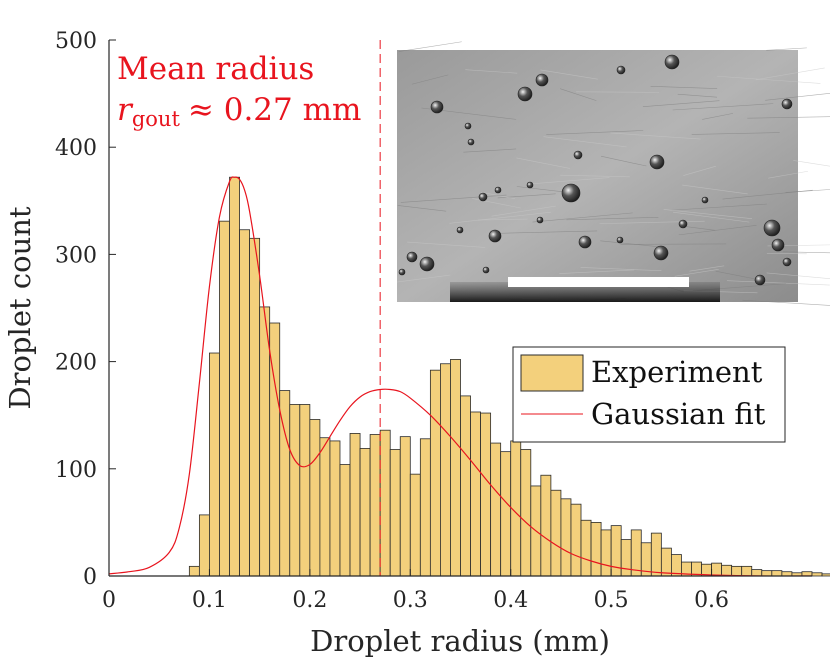 The width and height of the screenshot is (830, 672). What do you see at coordinates (76, 148) in the screenshot?
I see `y-tick-label: 400` at bounding box center [76, 148].